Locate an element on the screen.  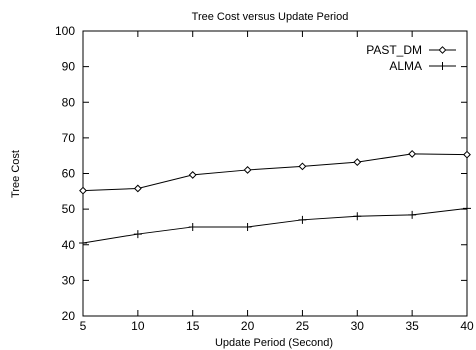
y-tick-label: 70 is located at coordinates (69, 138).